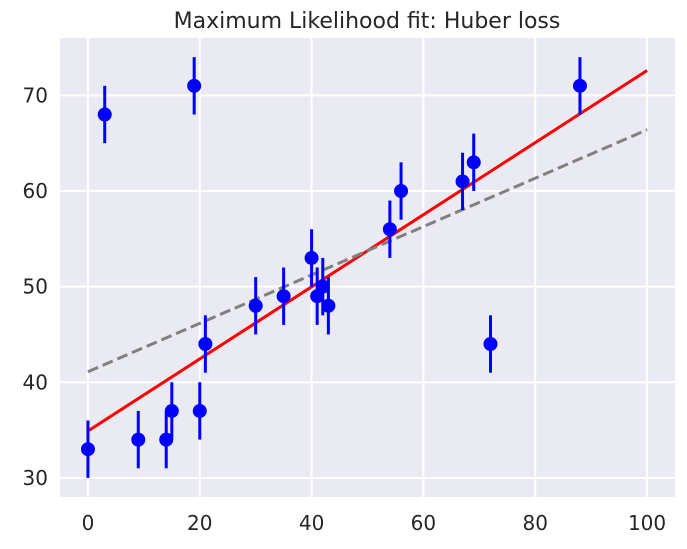  Describe the element at coordinates (367, 21) in the screenshot. I see `chart-title: Maximum Likelihood fit: Huber loss` at that location.